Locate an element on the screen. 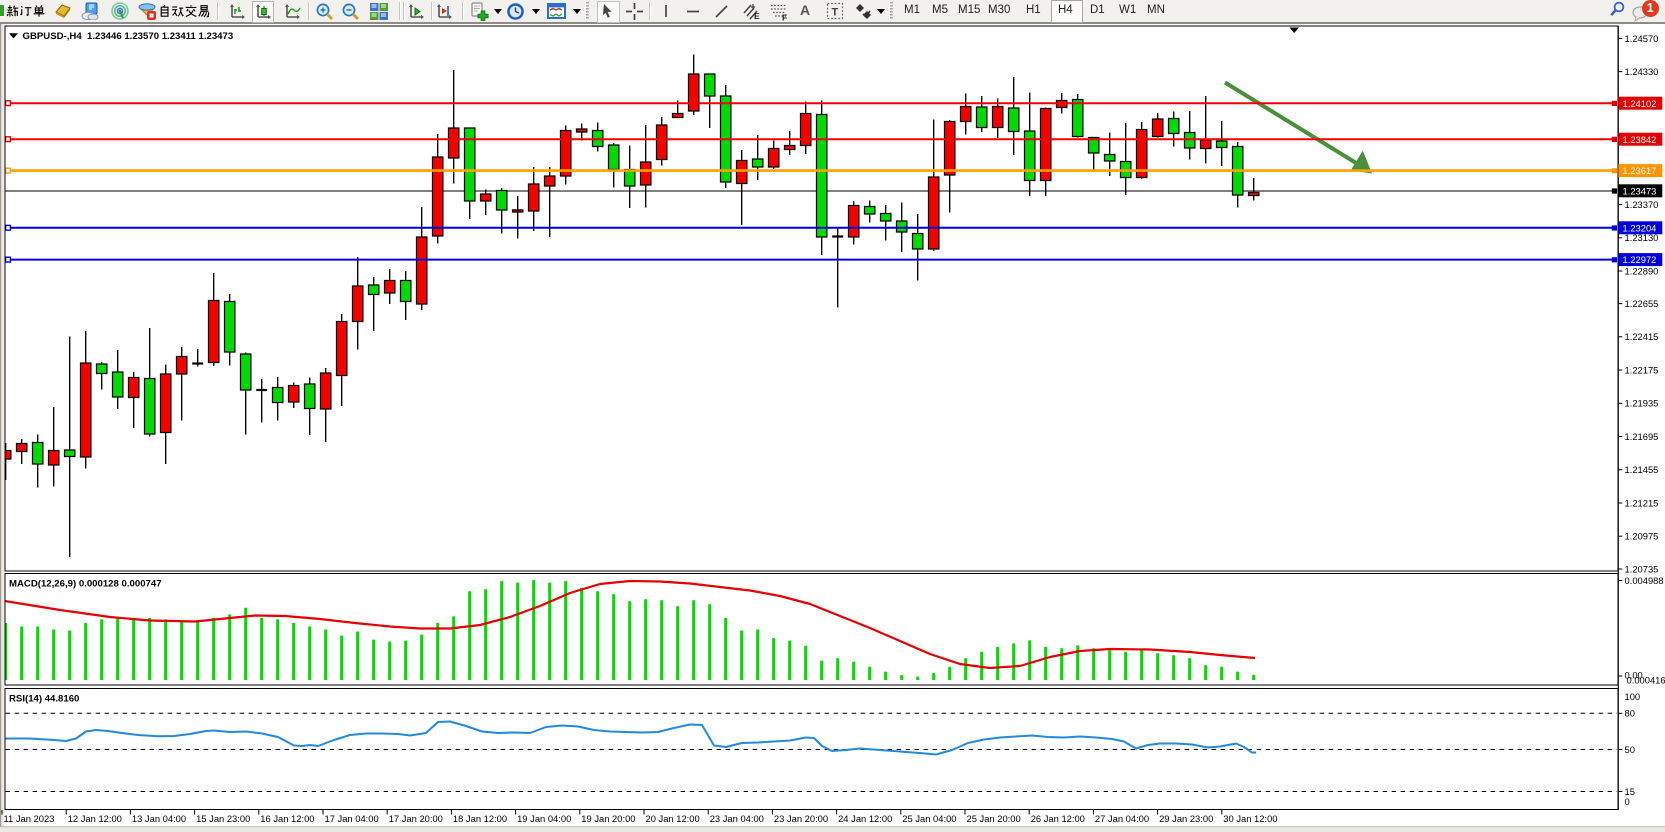  svg-text: 1.23473 is located at coordinates (1640, 190).